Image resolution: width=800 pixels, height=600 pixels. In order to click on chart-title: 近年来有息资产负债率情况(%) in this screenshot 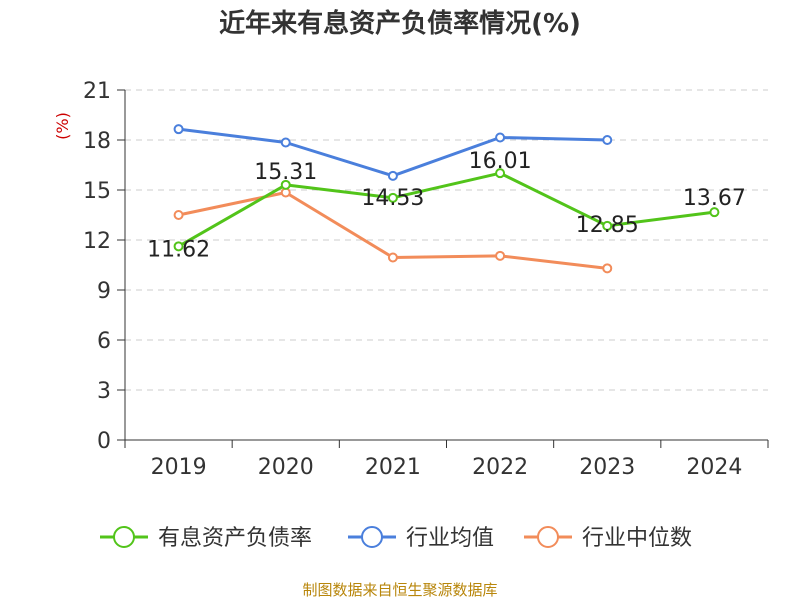, I will do `click(400, 23)`.